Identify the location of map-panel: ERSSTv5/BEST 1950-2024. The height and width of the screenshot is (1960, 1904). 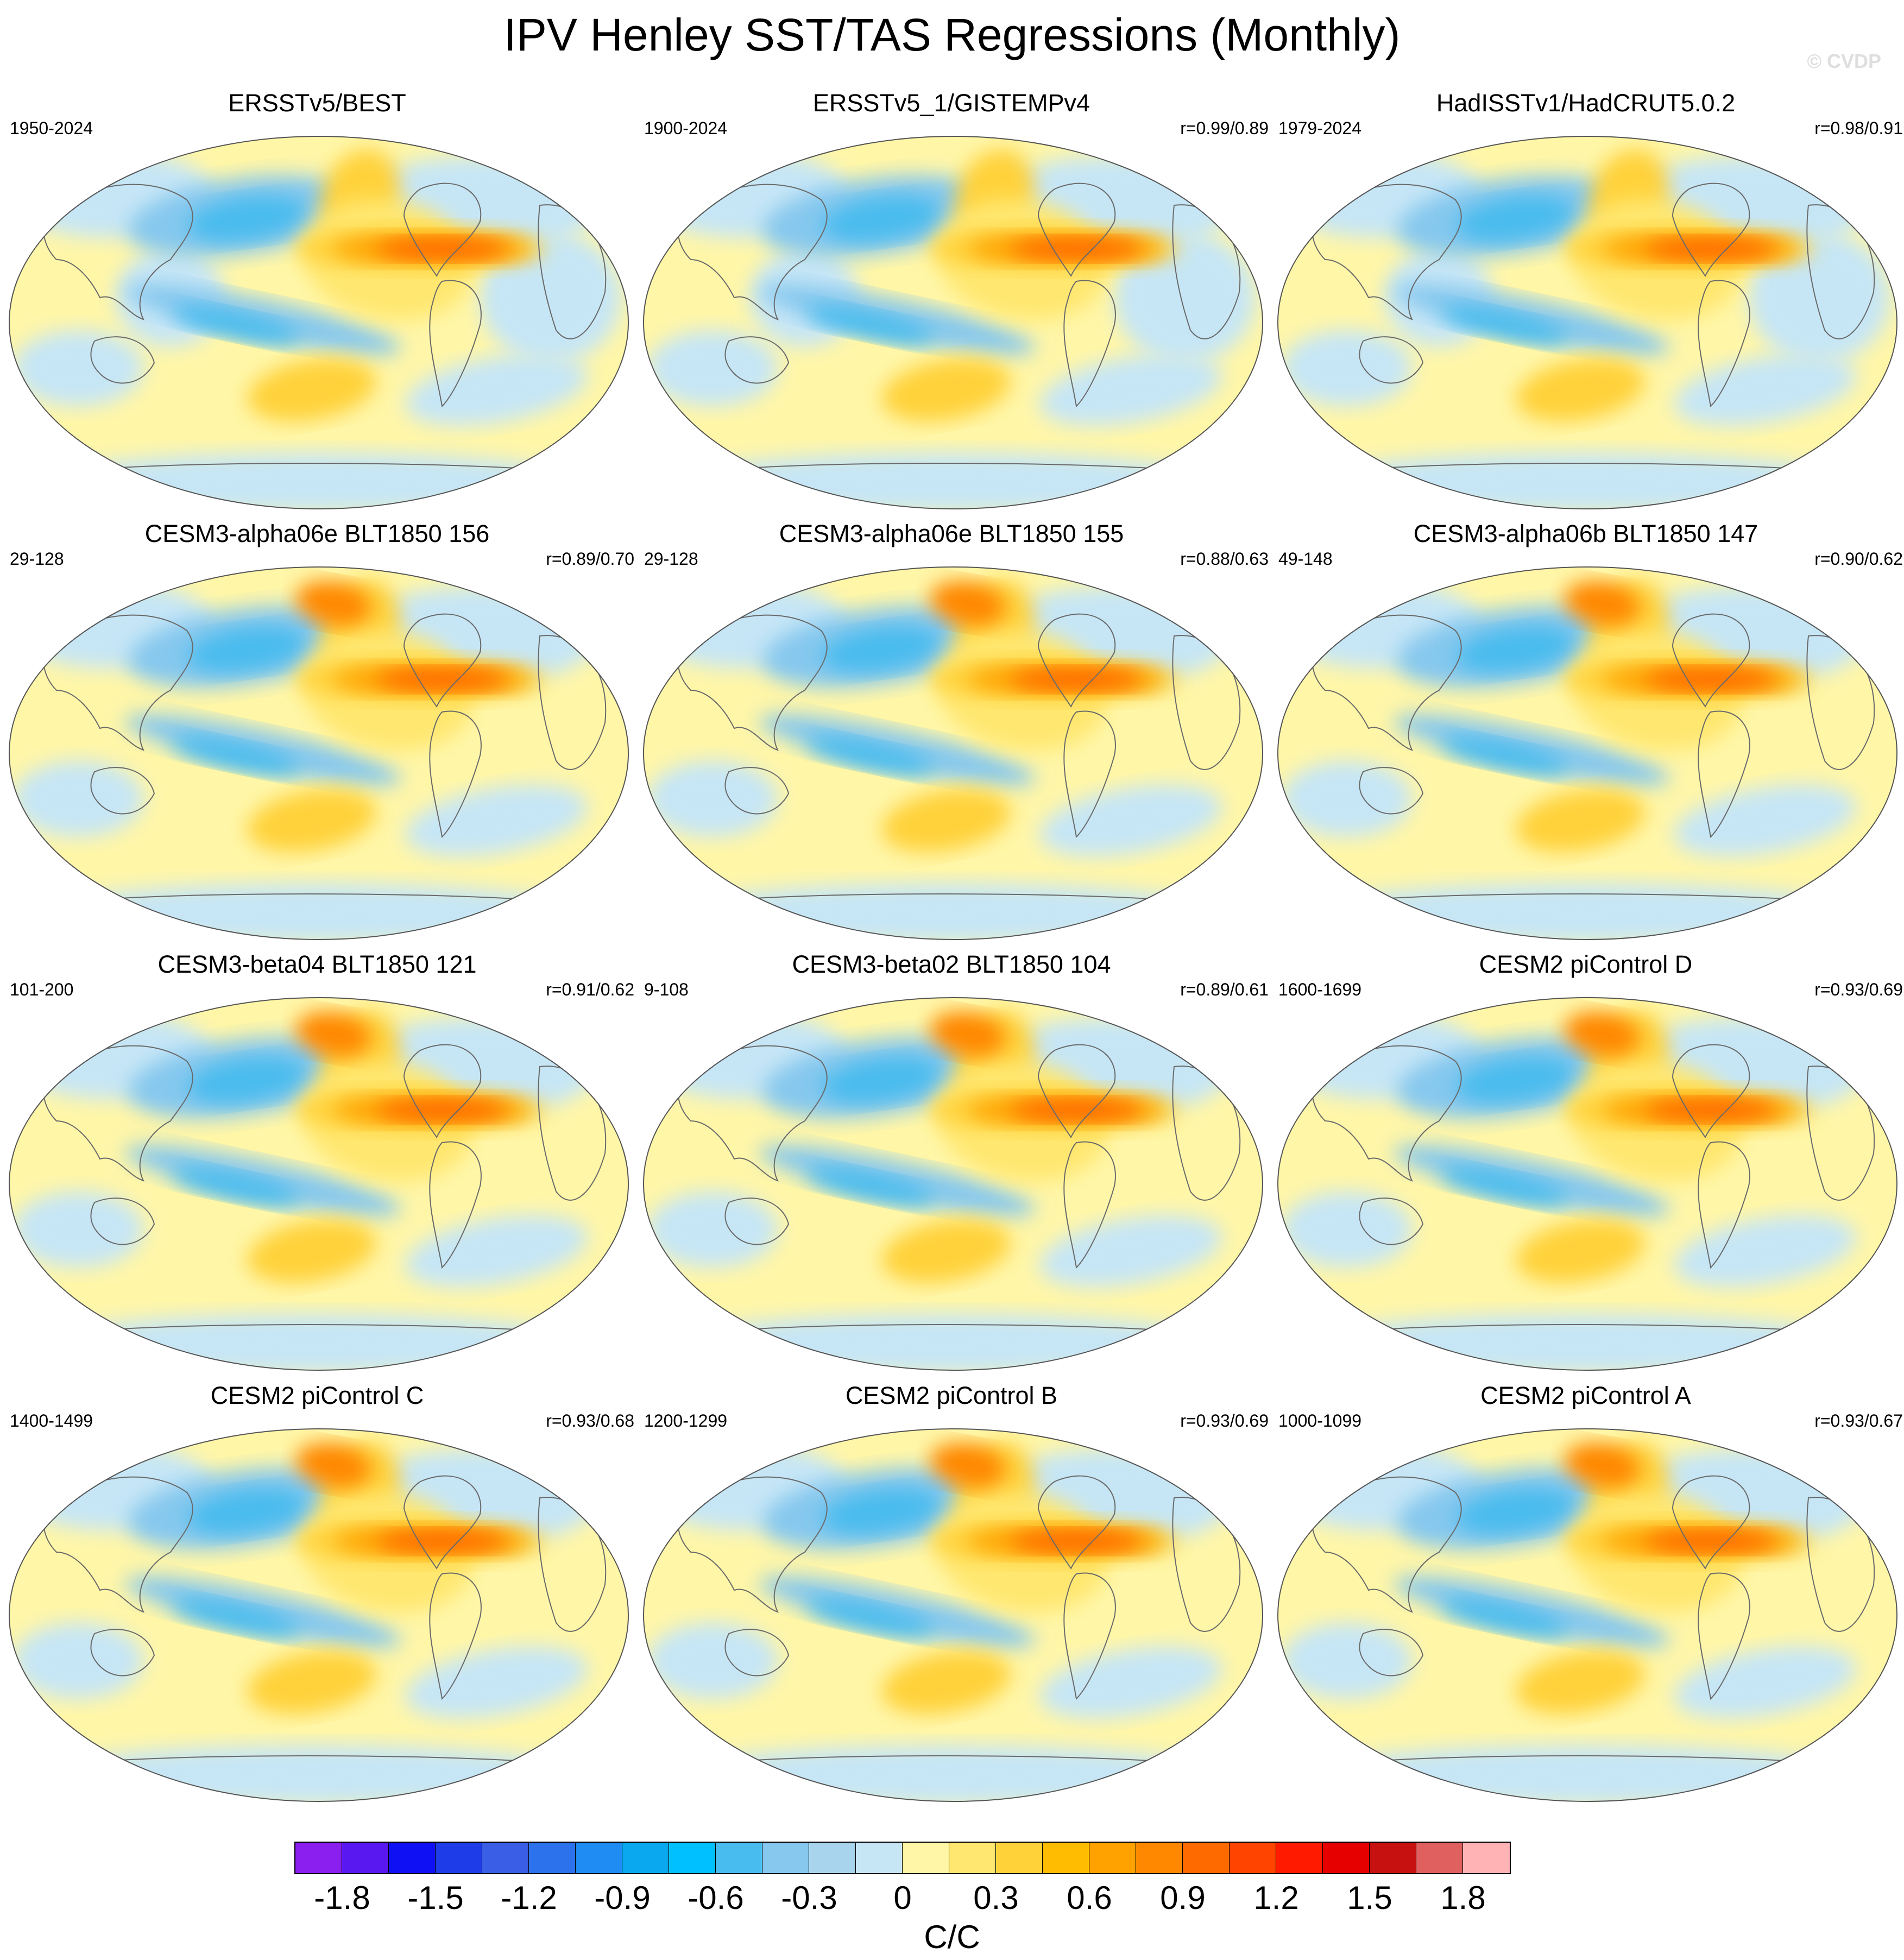
(317, 301).